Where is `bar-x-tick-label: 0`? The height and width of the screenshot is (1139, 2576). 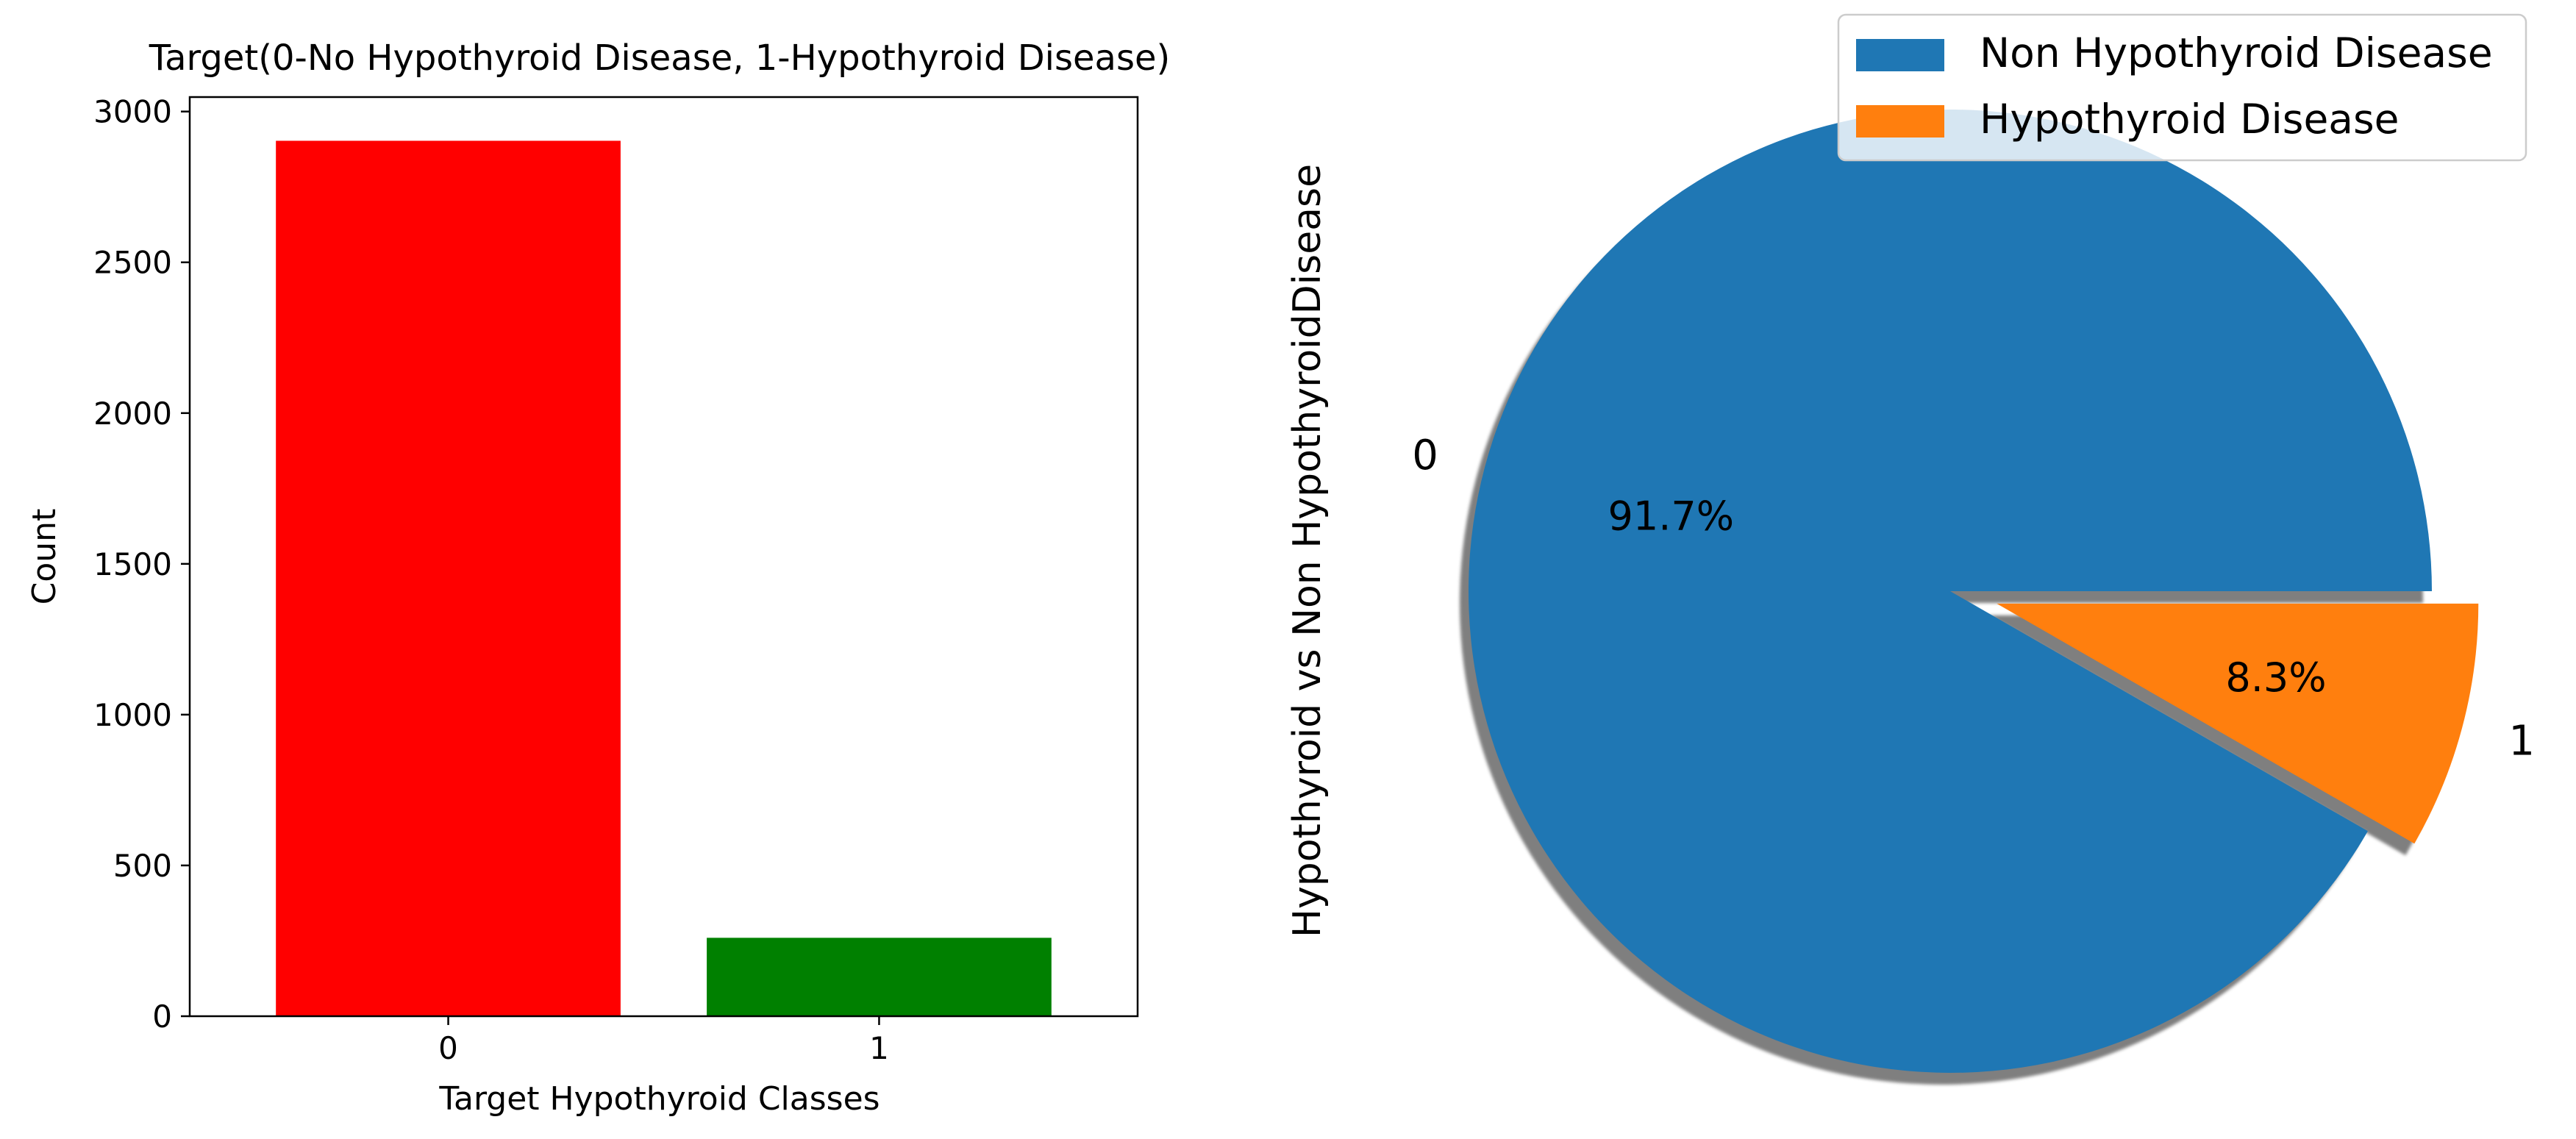
bar-x-tick-label: 0 is located at coordinates (448, 1048).